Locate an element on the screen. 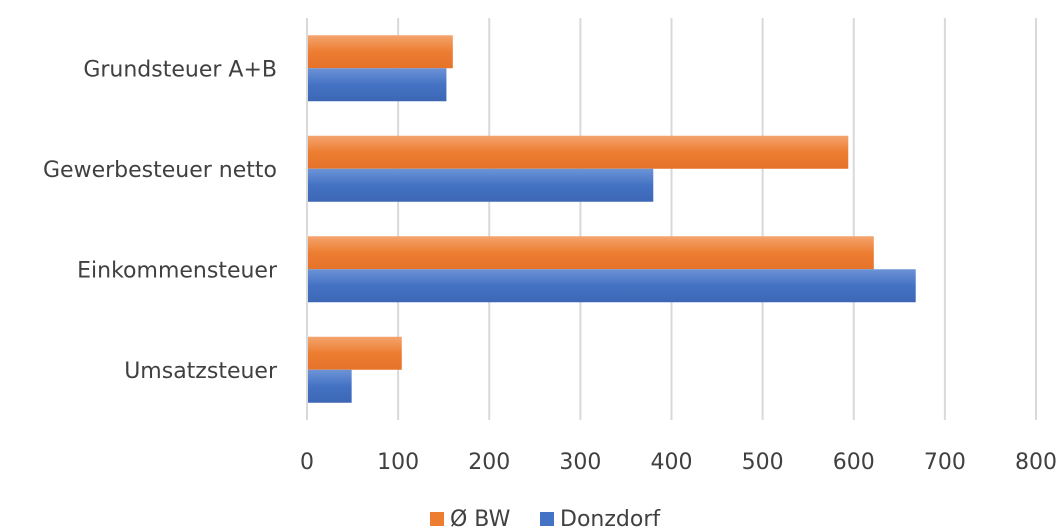 This screenshot has height=532, width=1064. legend-swatch-o-bw is located at coordinates (437, 519).